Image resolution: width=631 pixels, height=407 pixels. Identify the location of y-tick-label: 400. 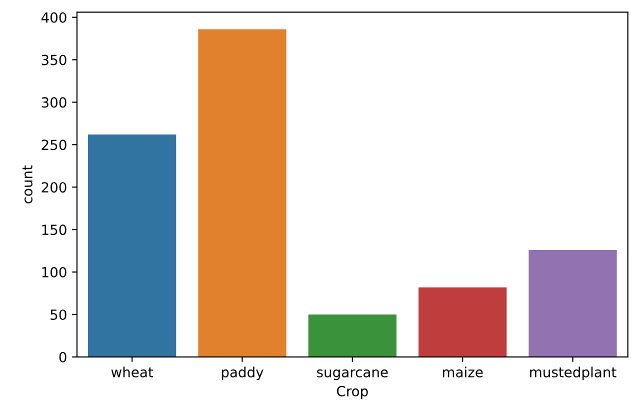
(53, 17).